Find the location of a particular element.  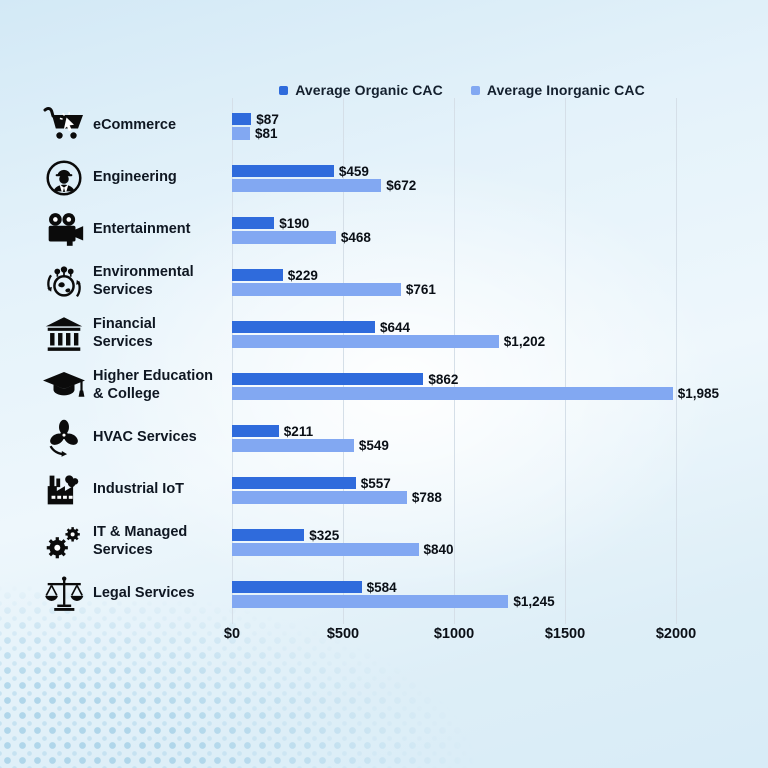

legend-square-inorganic-icon is located at coordinates (475, 90).